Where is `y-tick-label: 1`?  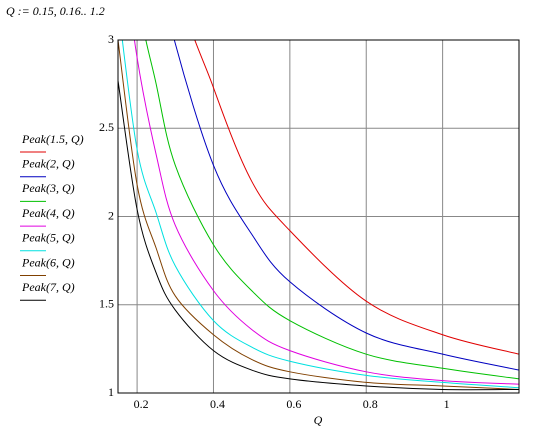
y-tick-label: 1 is located at coordinates (111, 392).